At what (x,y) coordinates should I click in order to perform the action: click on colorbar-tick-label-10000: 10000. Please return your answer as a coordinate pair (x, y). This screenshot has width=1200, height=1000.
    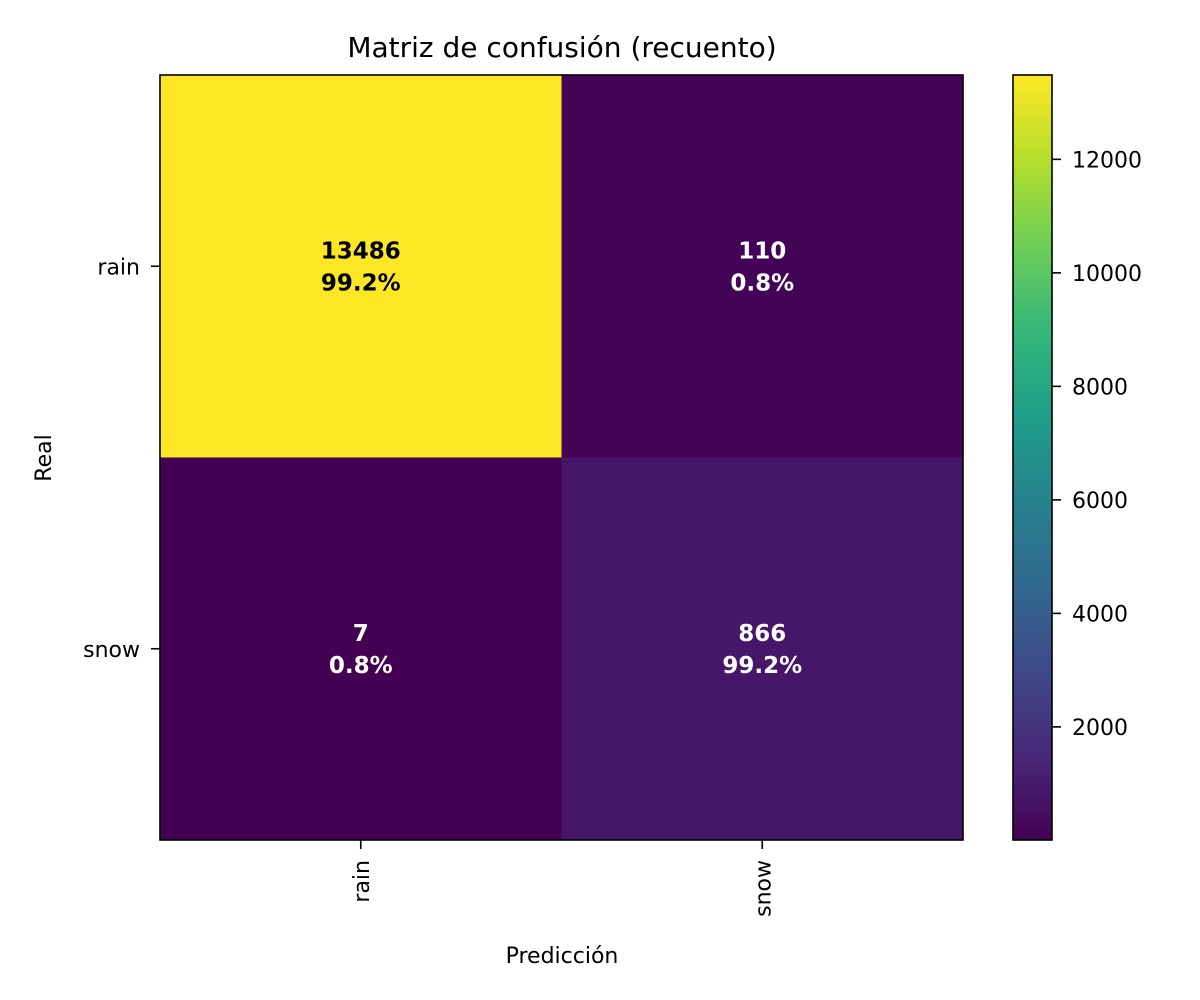
    Looking at the image, I should click on (1107, 274).